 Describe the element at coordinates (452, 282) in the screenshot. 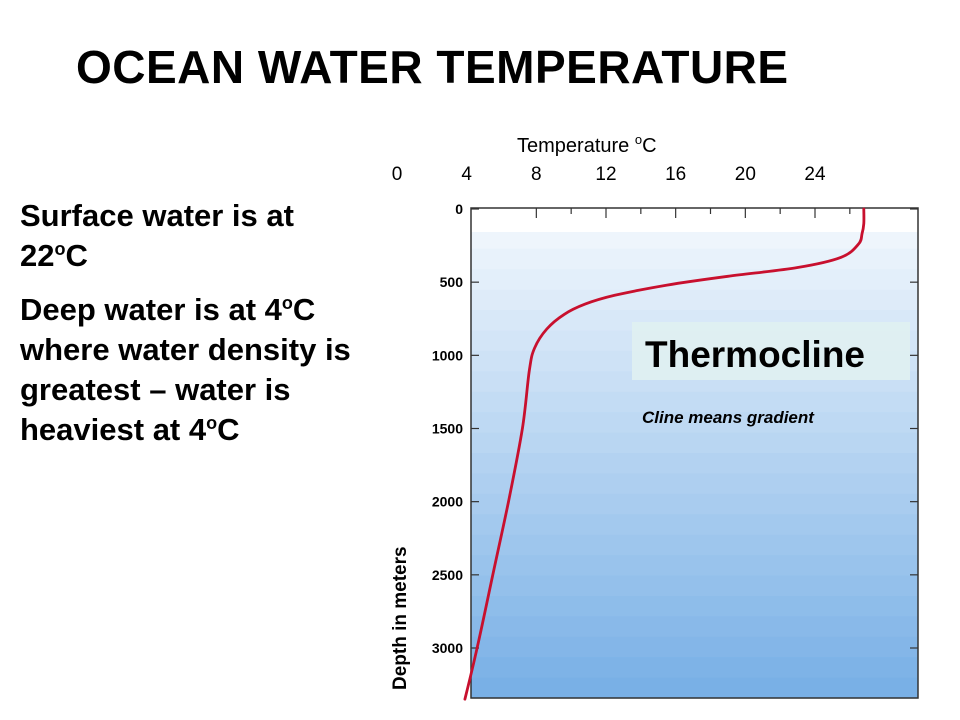

I see `y-tick-label: 500` at that location.